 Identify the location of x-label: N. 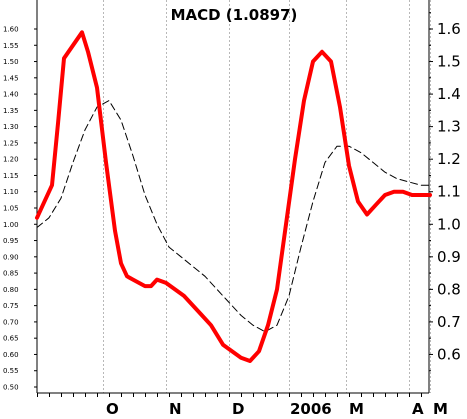
(175, 409).